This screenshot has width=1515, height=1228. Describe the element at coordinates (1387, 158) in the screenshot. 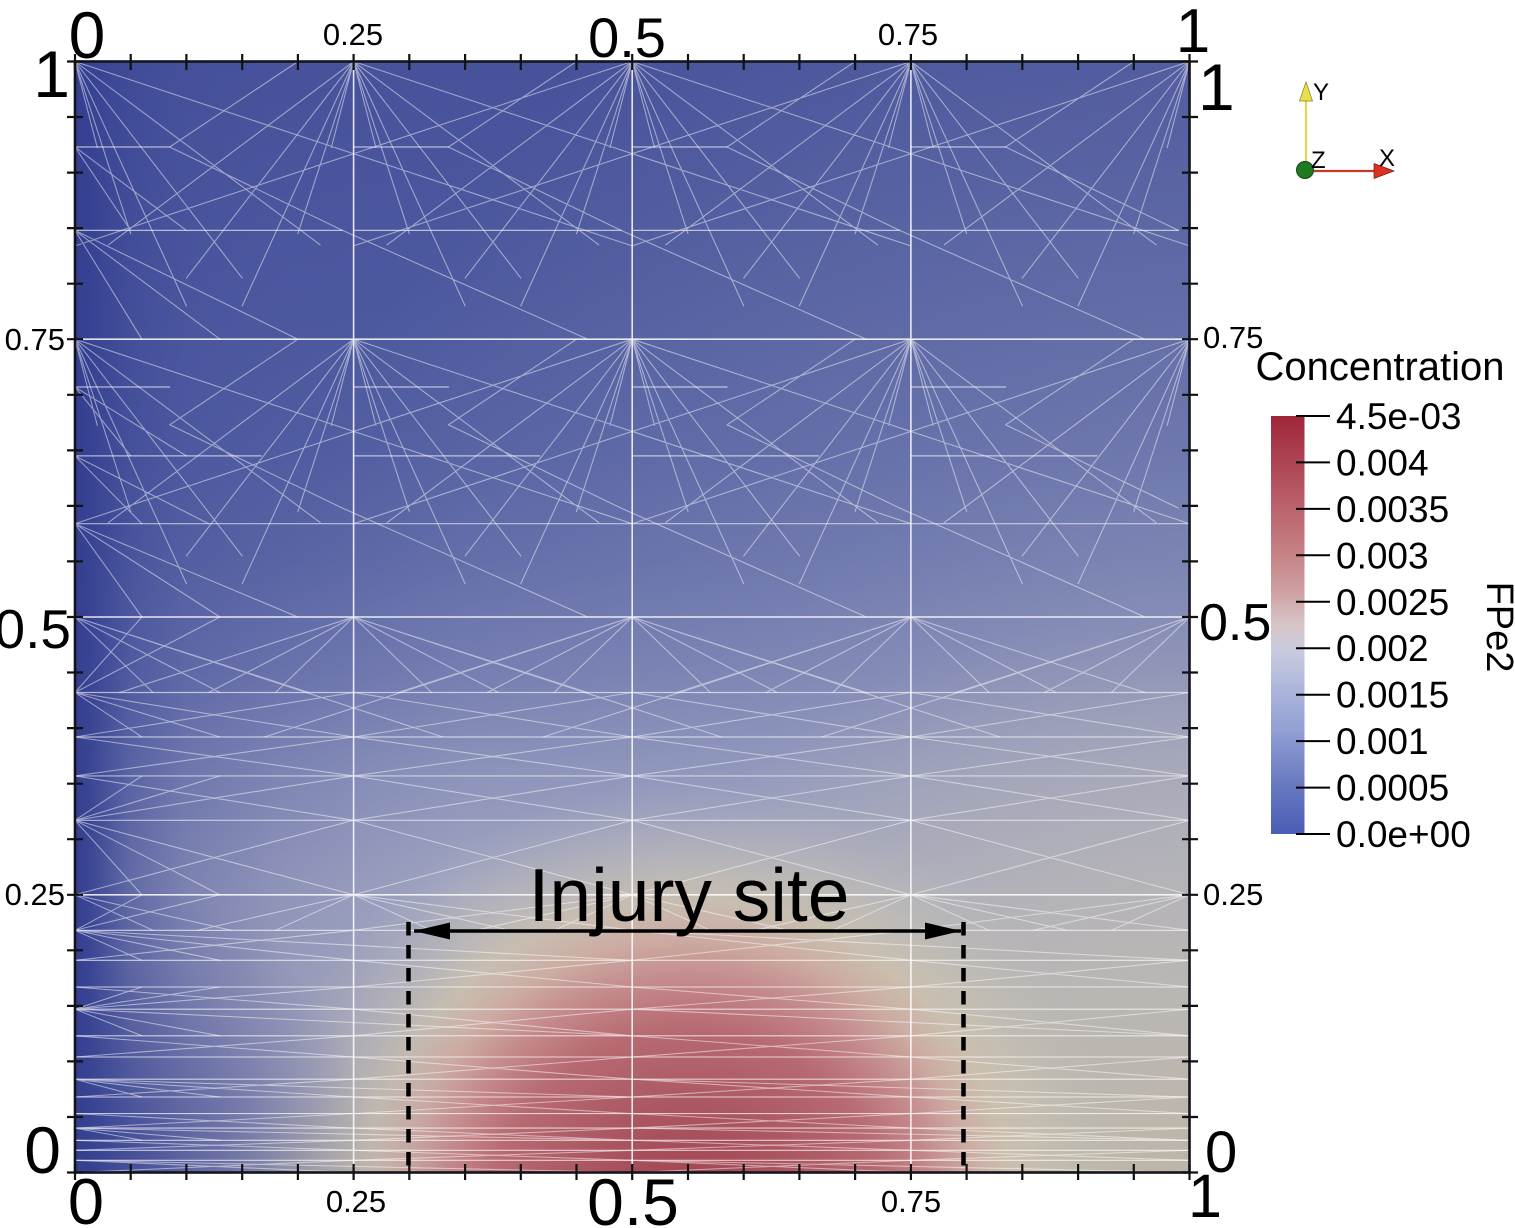

I see `svg-text: X` at that location.